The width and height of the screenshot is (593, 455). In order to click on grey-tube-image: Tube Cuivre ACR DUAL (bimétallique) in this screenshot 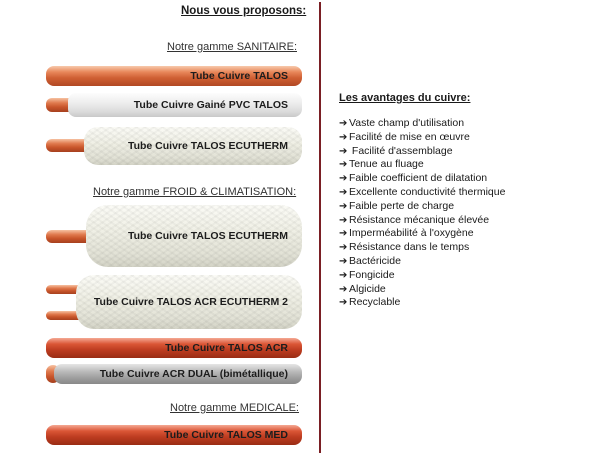, I will do `click(178, 374)`.